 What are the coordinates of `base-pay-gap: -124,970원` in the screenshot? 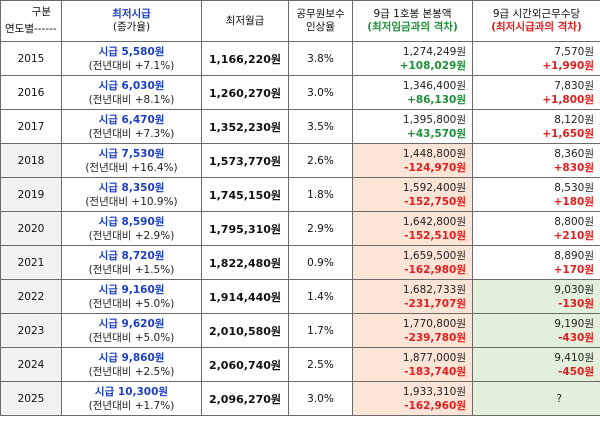 It's located at (435, 167).